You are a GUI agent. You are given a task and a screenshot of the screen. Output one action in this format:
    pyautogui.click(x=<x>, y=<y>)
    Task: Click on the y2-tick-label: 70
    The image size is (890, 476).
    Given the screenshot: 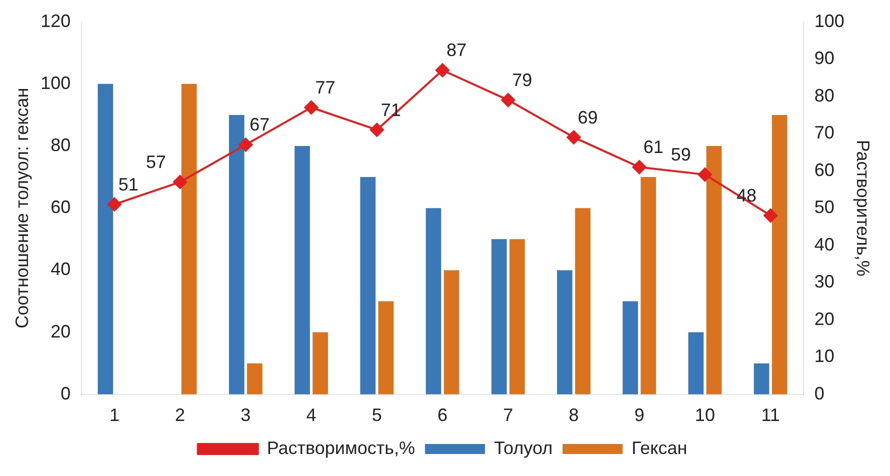 What is the action you would take?
    pyautogui.click(x=824, y=132)
    